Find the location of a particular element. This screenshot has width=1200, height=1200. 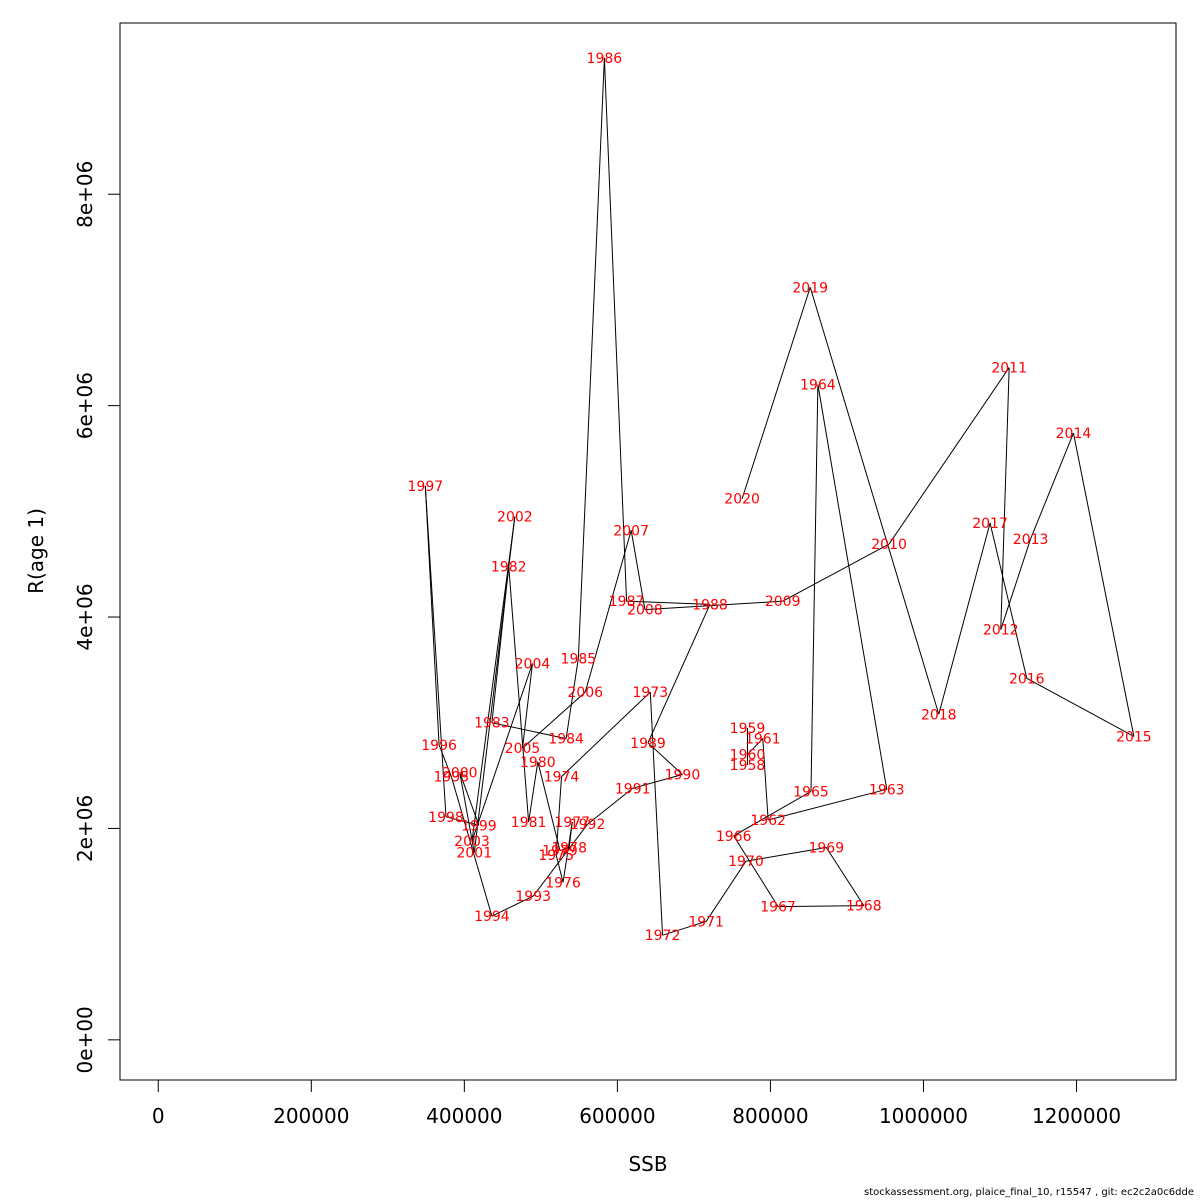

y-tick-label: 0e+00 is located at coordinates (85, 1039).